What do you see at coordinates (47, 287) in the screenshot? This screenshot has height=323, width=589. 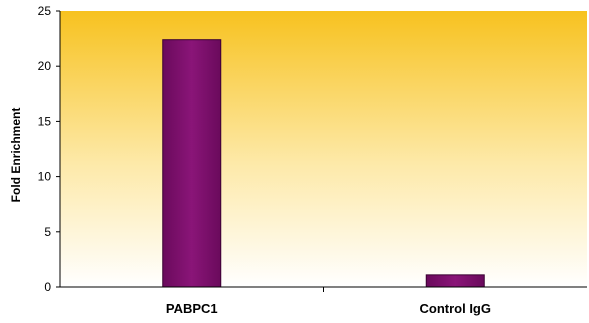 I see `y-tick-label: 0` at bounding box center [47, 287].